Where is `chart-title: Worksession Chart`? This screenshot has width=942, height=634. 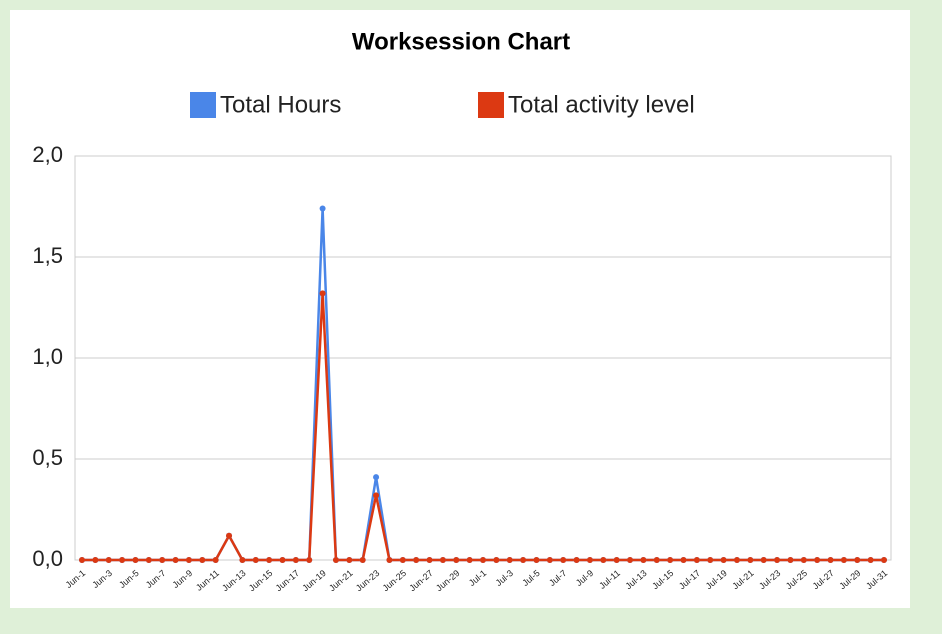
chart-title: Worksession Chart is located at coordinates (461, 41).